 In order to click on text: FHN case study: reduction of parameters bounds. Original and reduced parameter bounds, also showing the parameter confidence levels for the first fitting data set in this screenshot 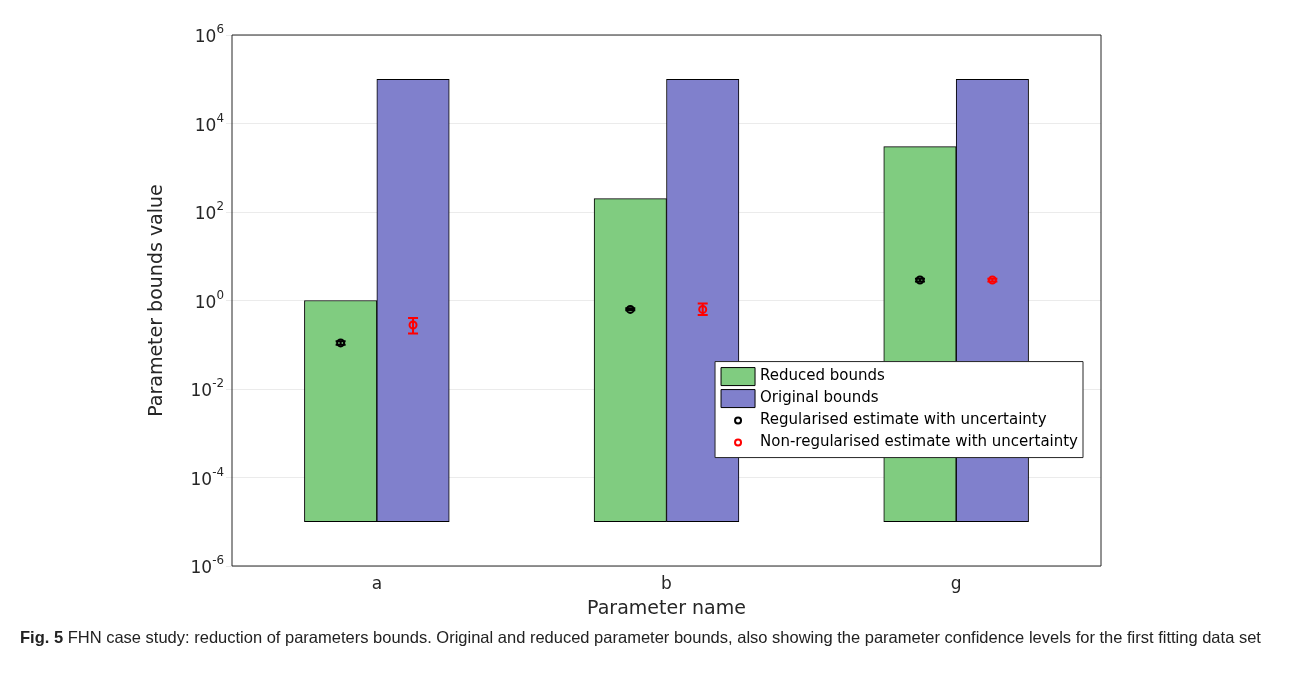, I will do `click(664, 637)`.